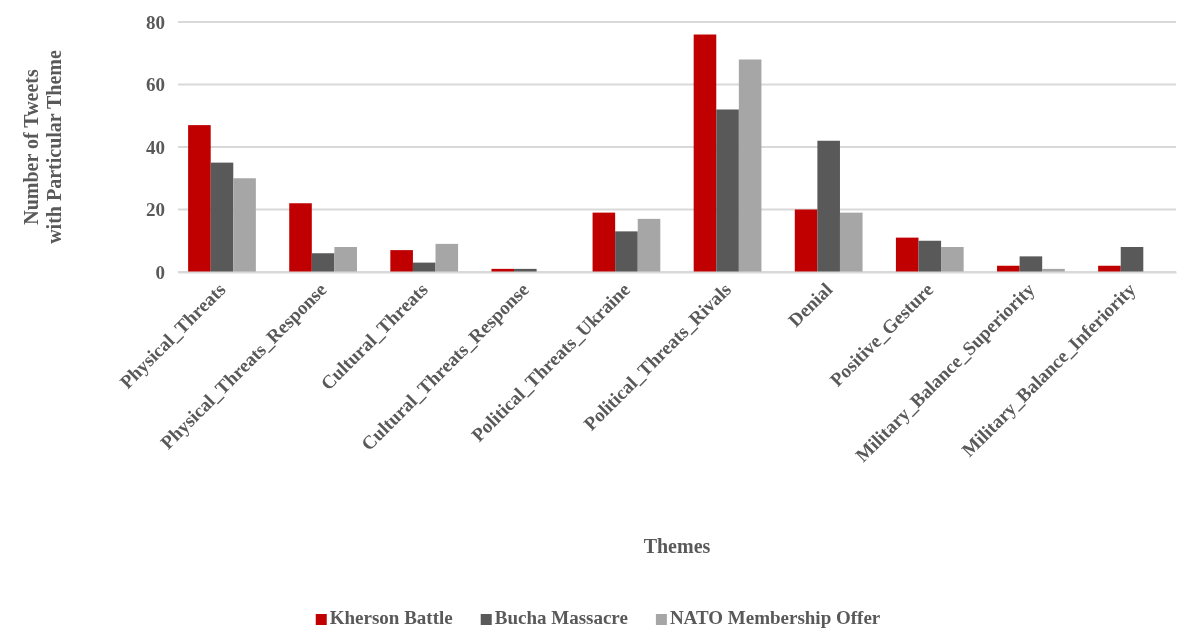  I want to click on y-axis-title: Number of Tweets with Particular Theme, so click(42, 147).